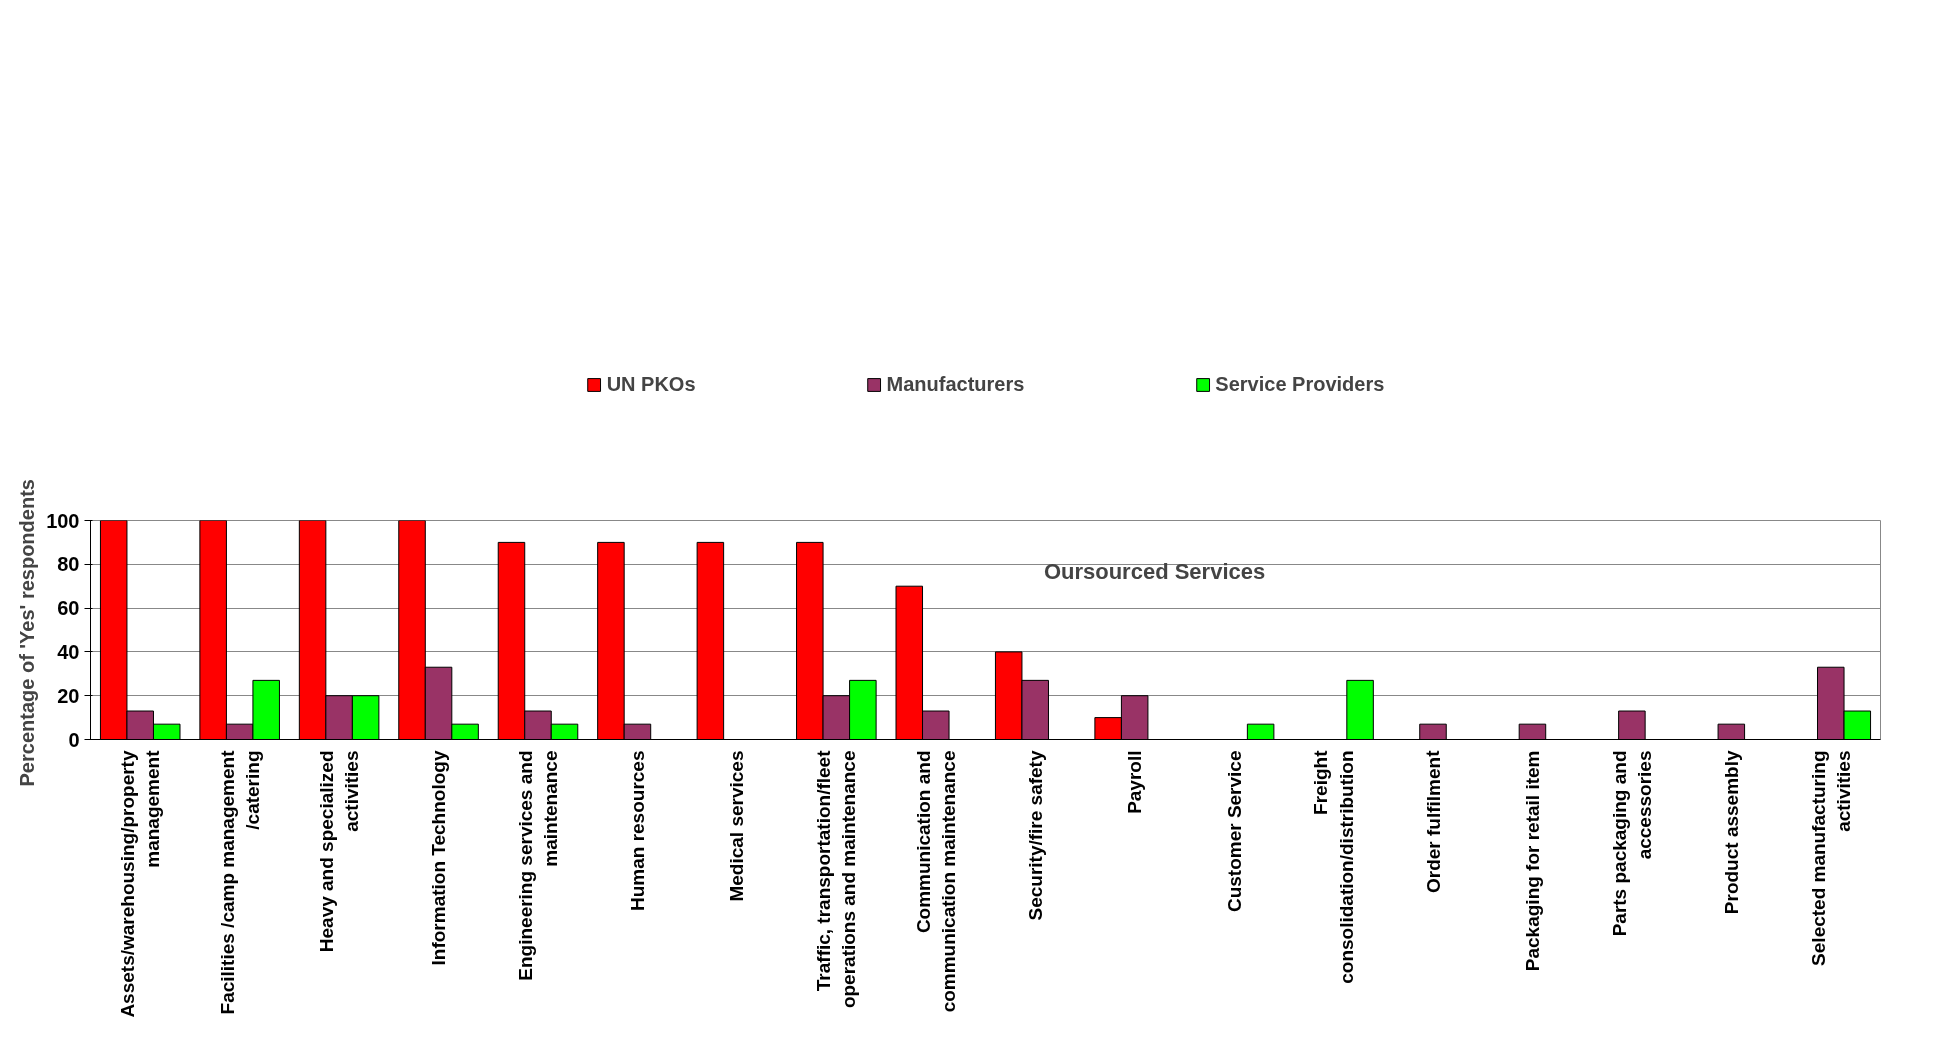 The width and height of the screenshot is (1933, 1040). I want to click on x-tick-label: Engineering services and maintenance, so click(538, 865).